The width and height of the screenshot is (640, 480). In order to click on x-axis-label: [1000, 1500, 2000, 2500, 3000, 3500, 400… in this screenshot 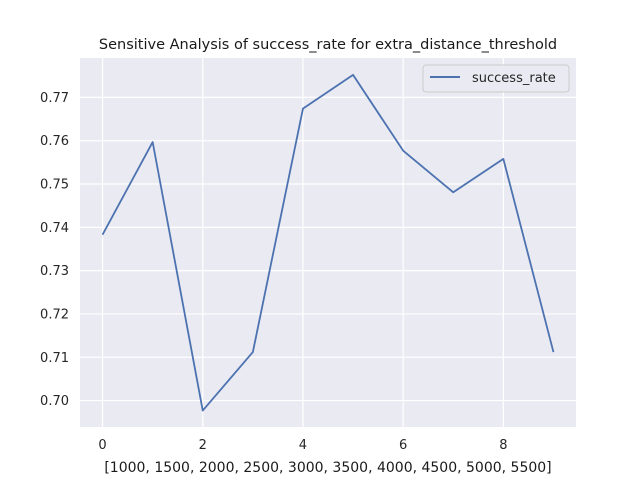, I will do `click(327, 468)`.